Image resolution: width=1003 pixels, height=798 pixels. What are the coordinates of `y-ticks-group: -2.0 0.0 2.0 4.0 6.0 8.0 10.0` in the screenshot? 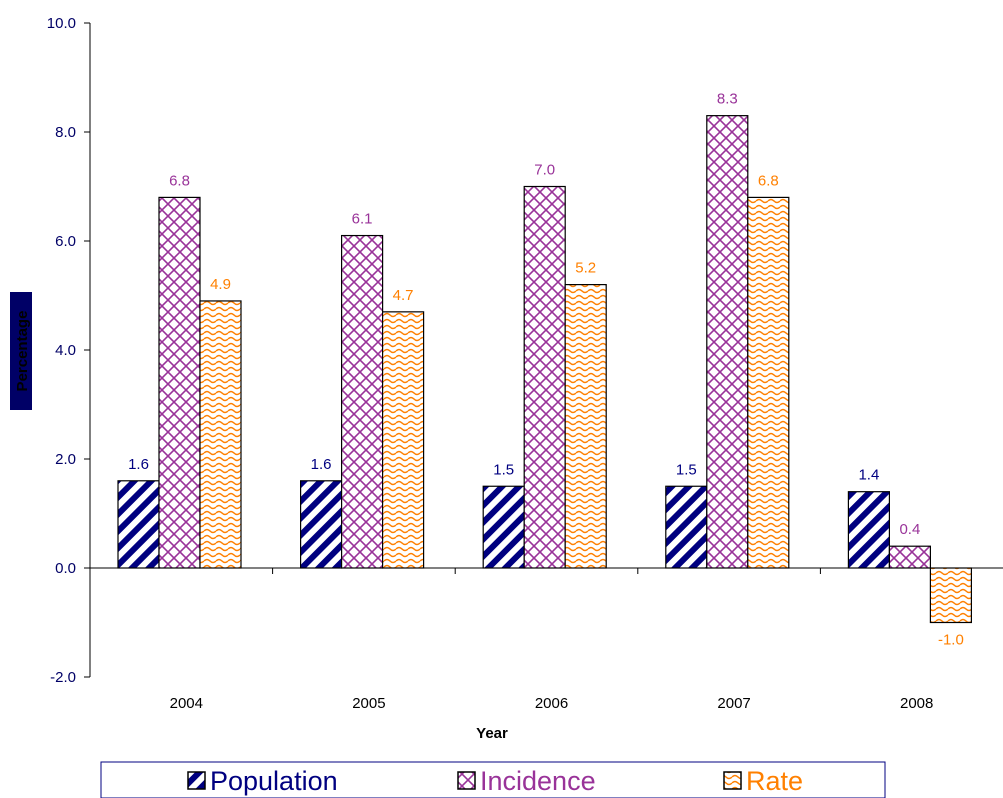 It's located at (68, 350).